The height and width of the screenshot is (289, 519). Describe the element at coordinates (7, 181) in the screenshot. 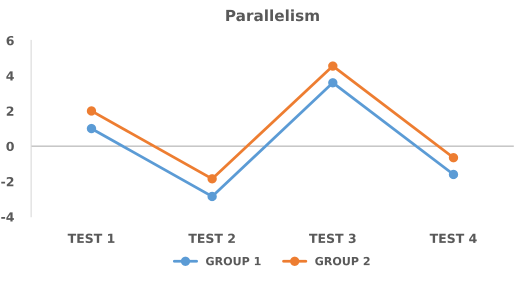

I see `y-tick-label: -2` at that location.